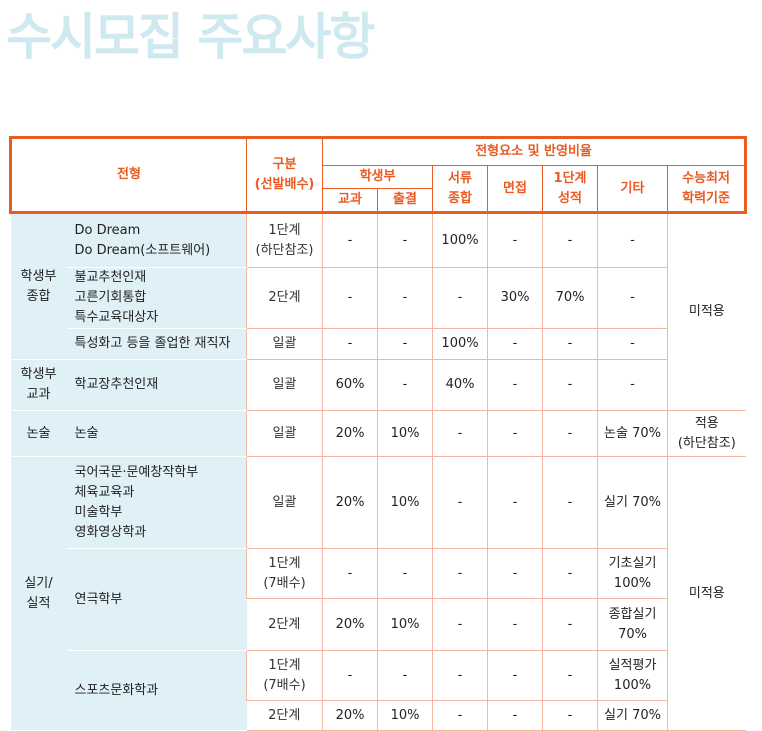  I want to click on other-cell: 논술 70%, so click(632, 433).